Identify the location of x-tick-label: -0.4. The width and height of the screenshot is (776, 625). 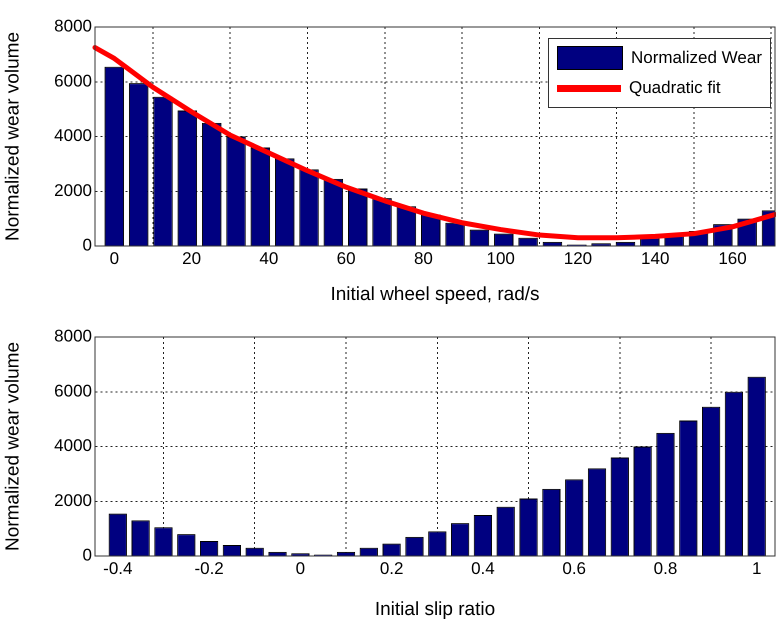
(117, 568).